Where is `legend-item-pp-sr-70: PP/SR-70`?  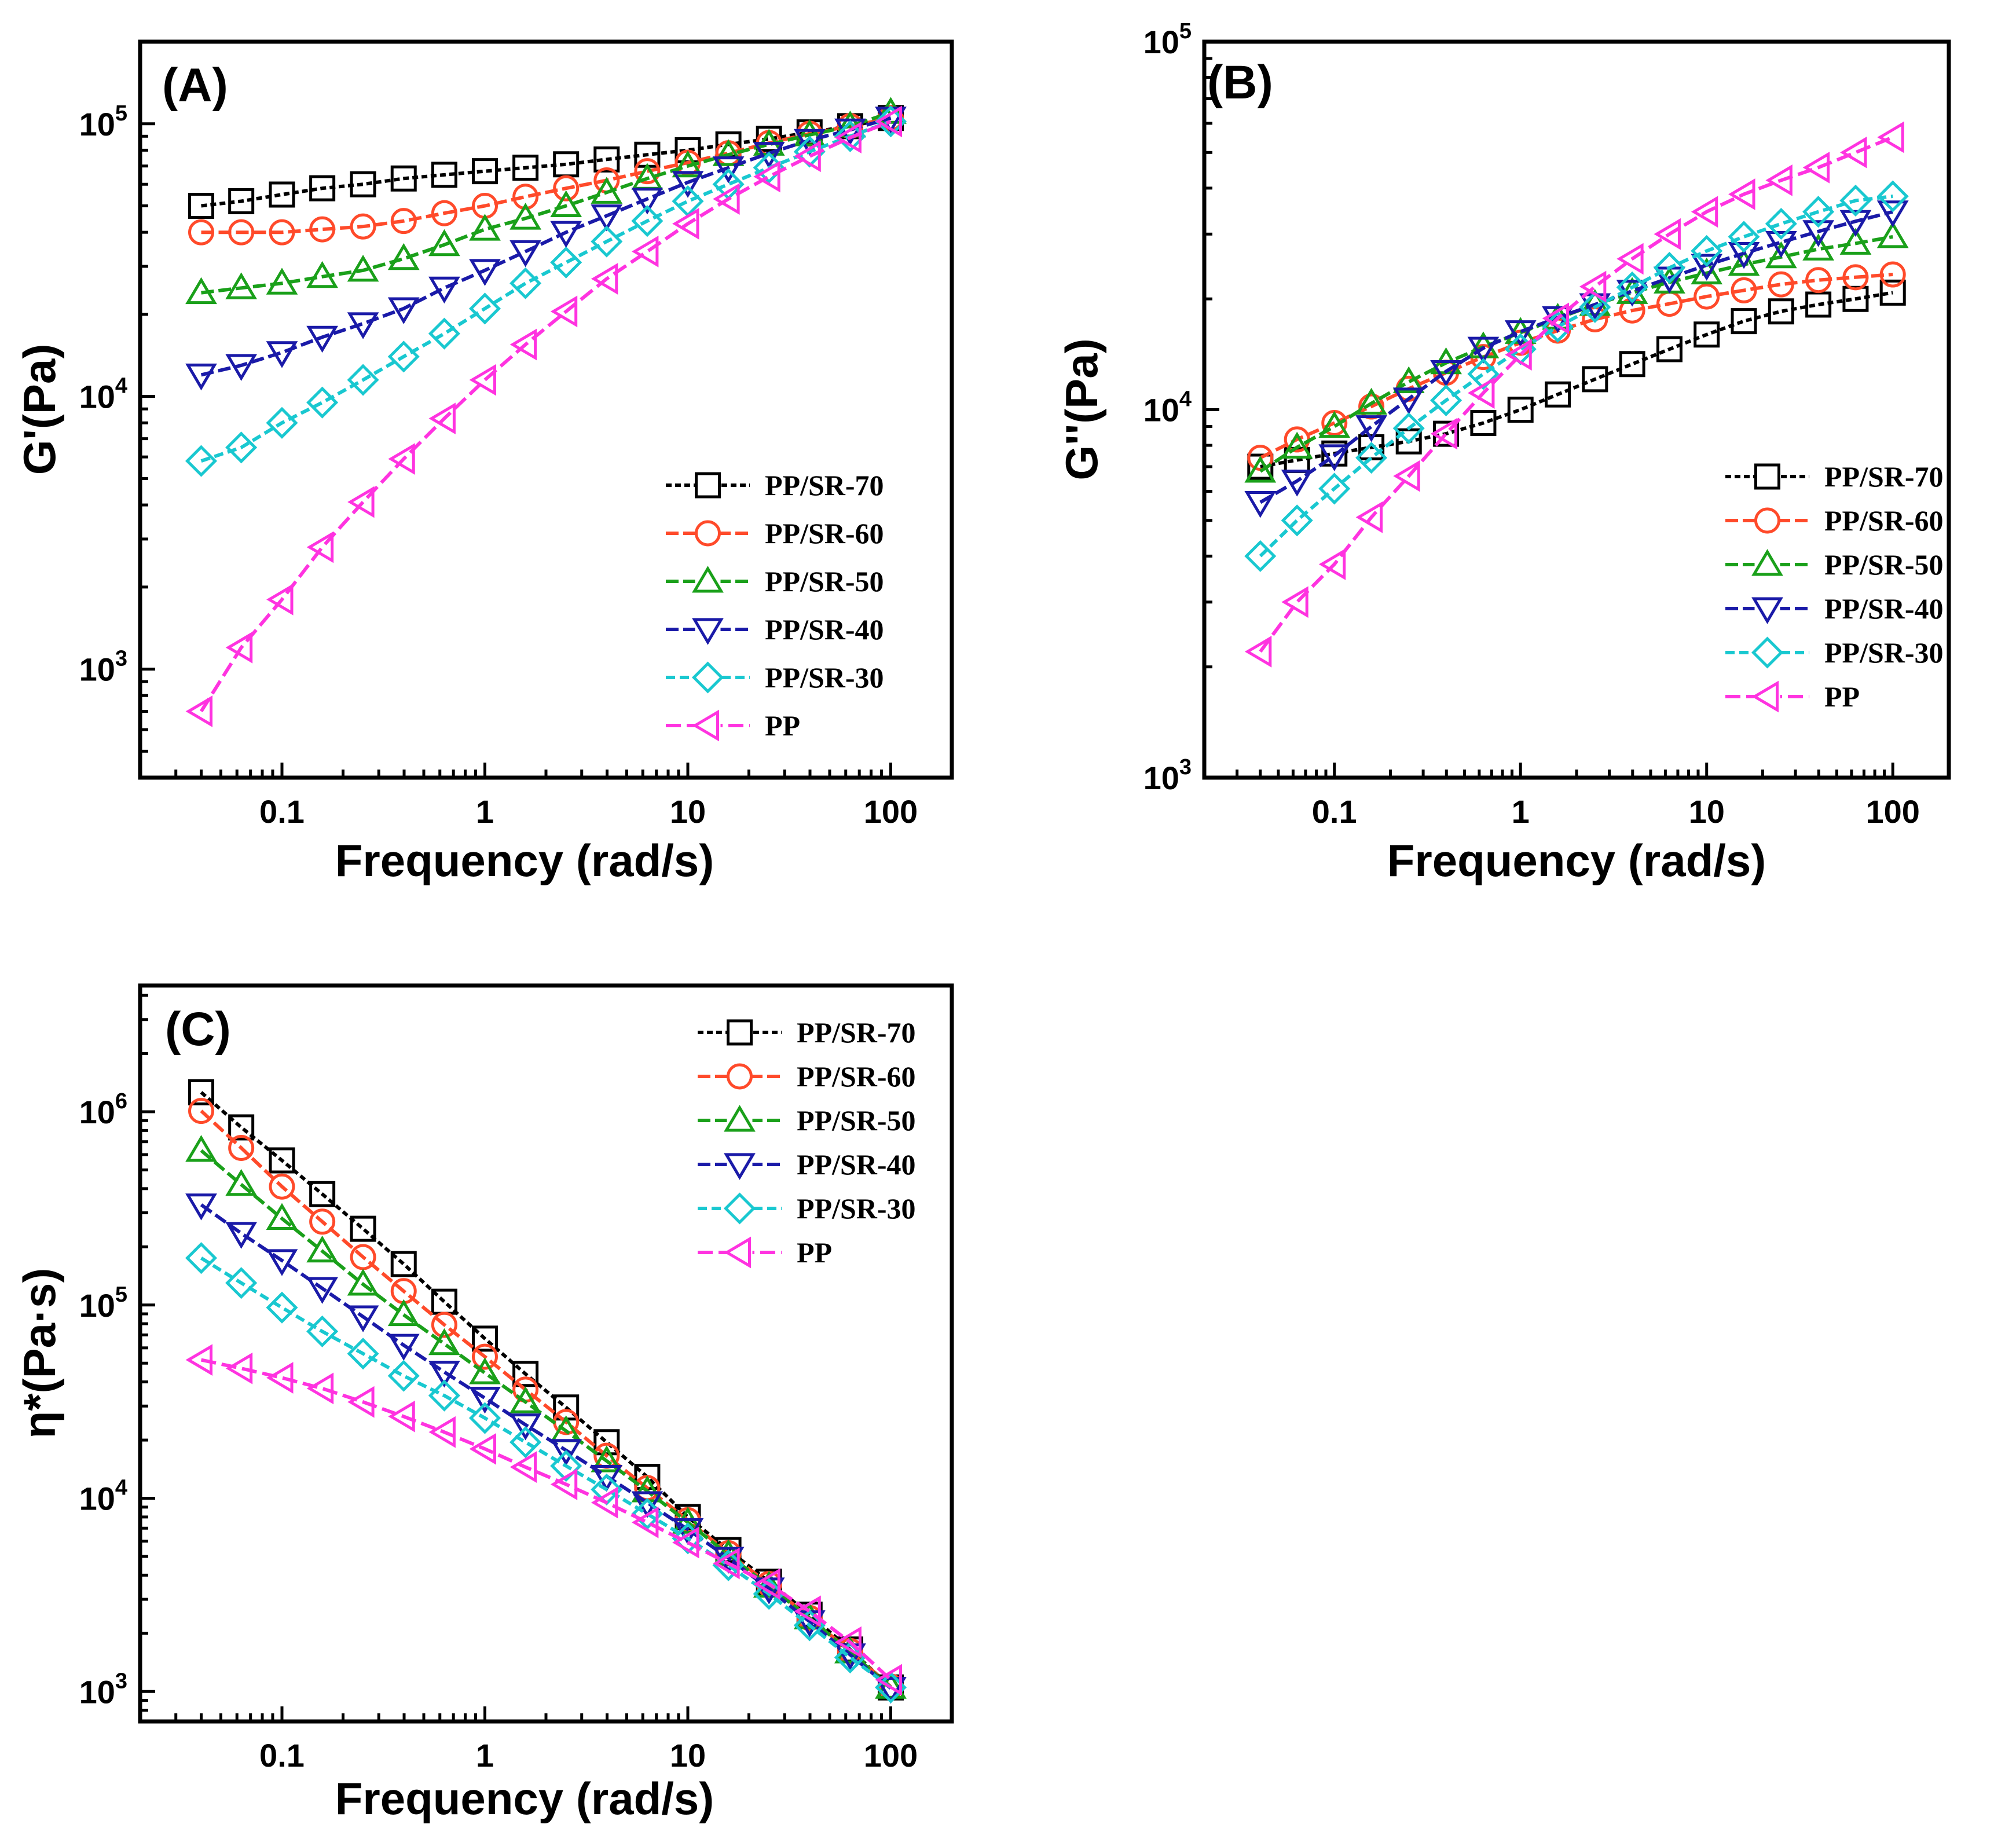
legend-item-pp-sr-70: PP/SR-70 is located at coordinates (807, 1032).